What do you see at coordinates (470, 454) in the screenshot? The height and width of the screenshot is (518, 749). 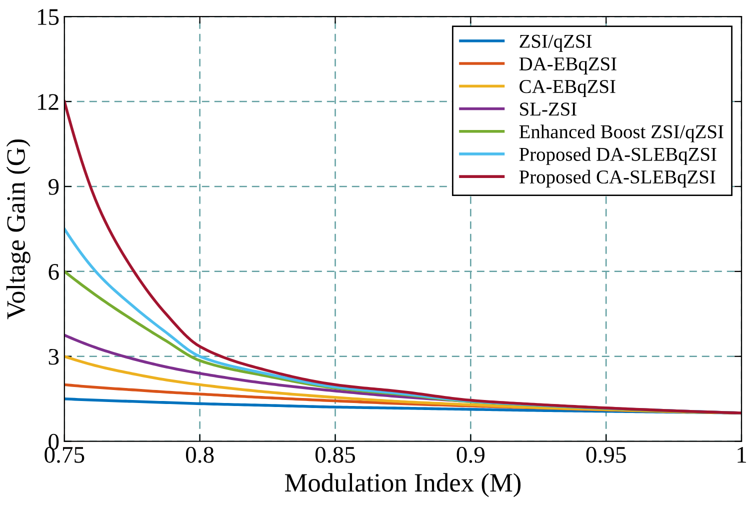 I see `x-tick-label: 0.9` at bounding box center [470, 454].